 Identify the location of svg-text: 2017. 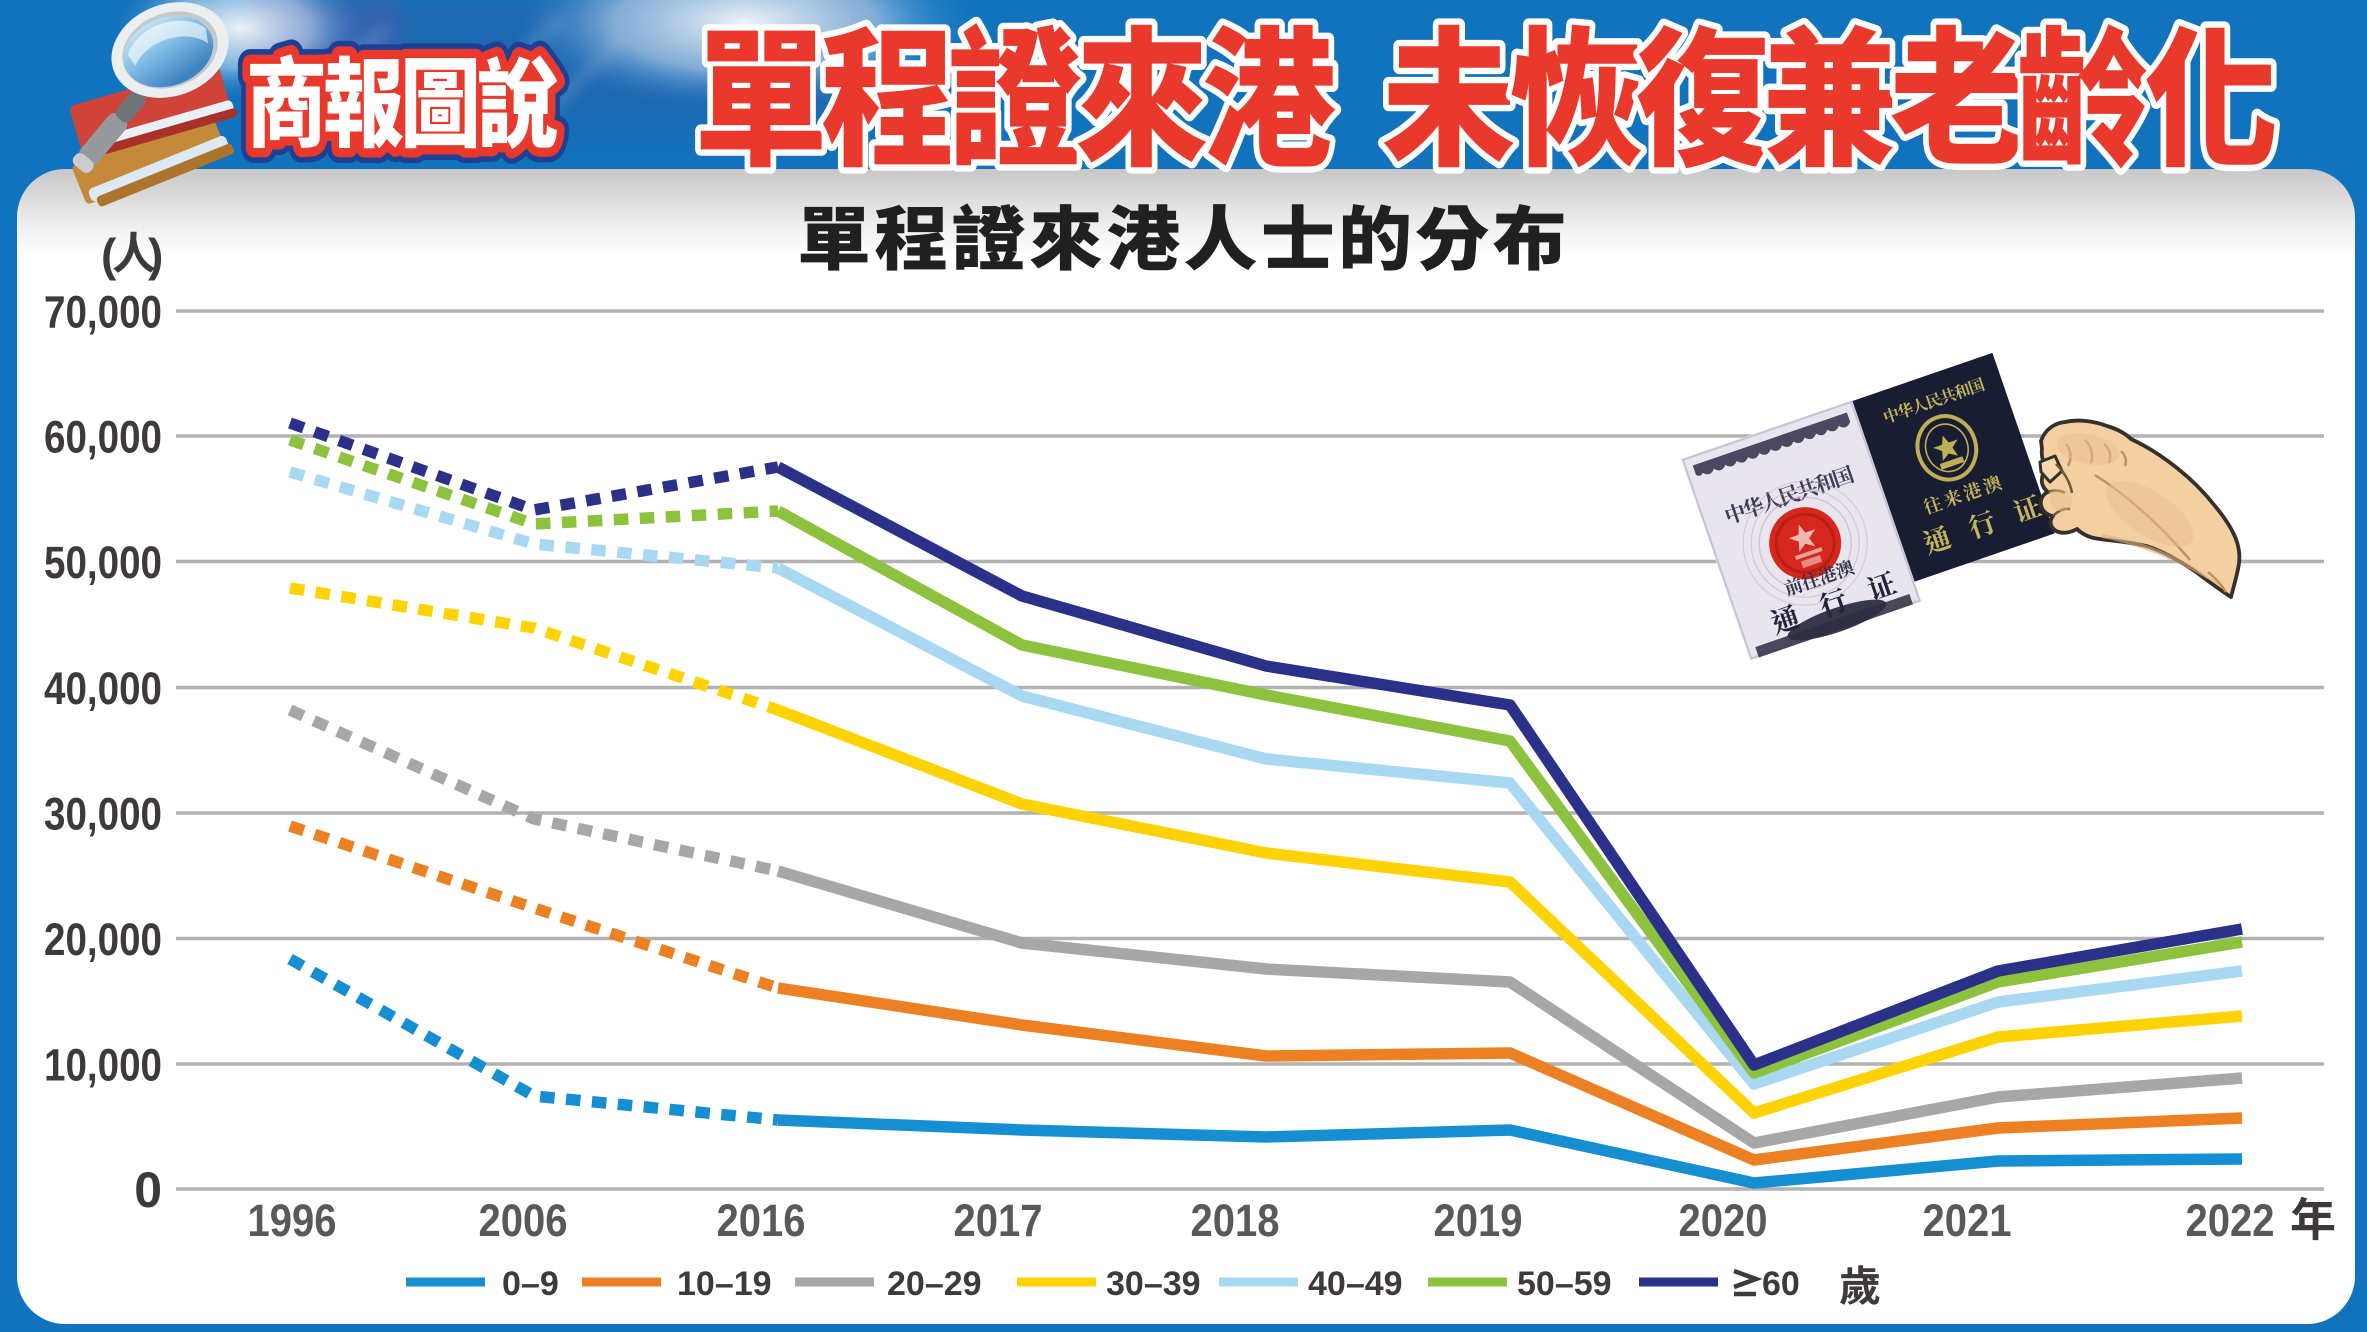
(998, 1220).